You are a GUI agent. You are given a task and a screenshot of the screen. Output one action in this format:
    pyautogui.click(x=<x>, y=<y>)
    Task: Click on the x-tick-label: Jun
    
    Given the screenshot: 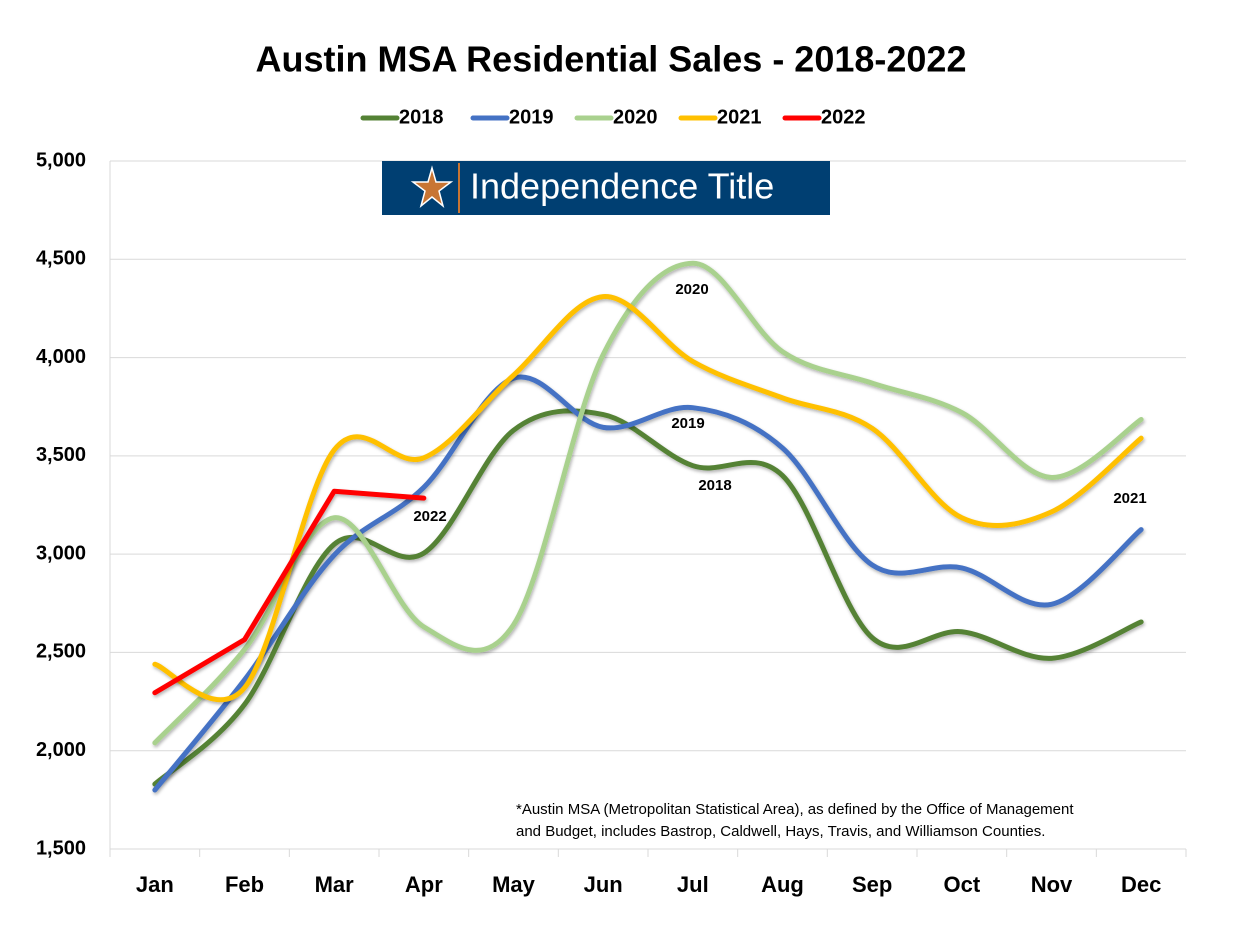 What is the action you would take?
    pyautogui.click(x=603, y=884)
    